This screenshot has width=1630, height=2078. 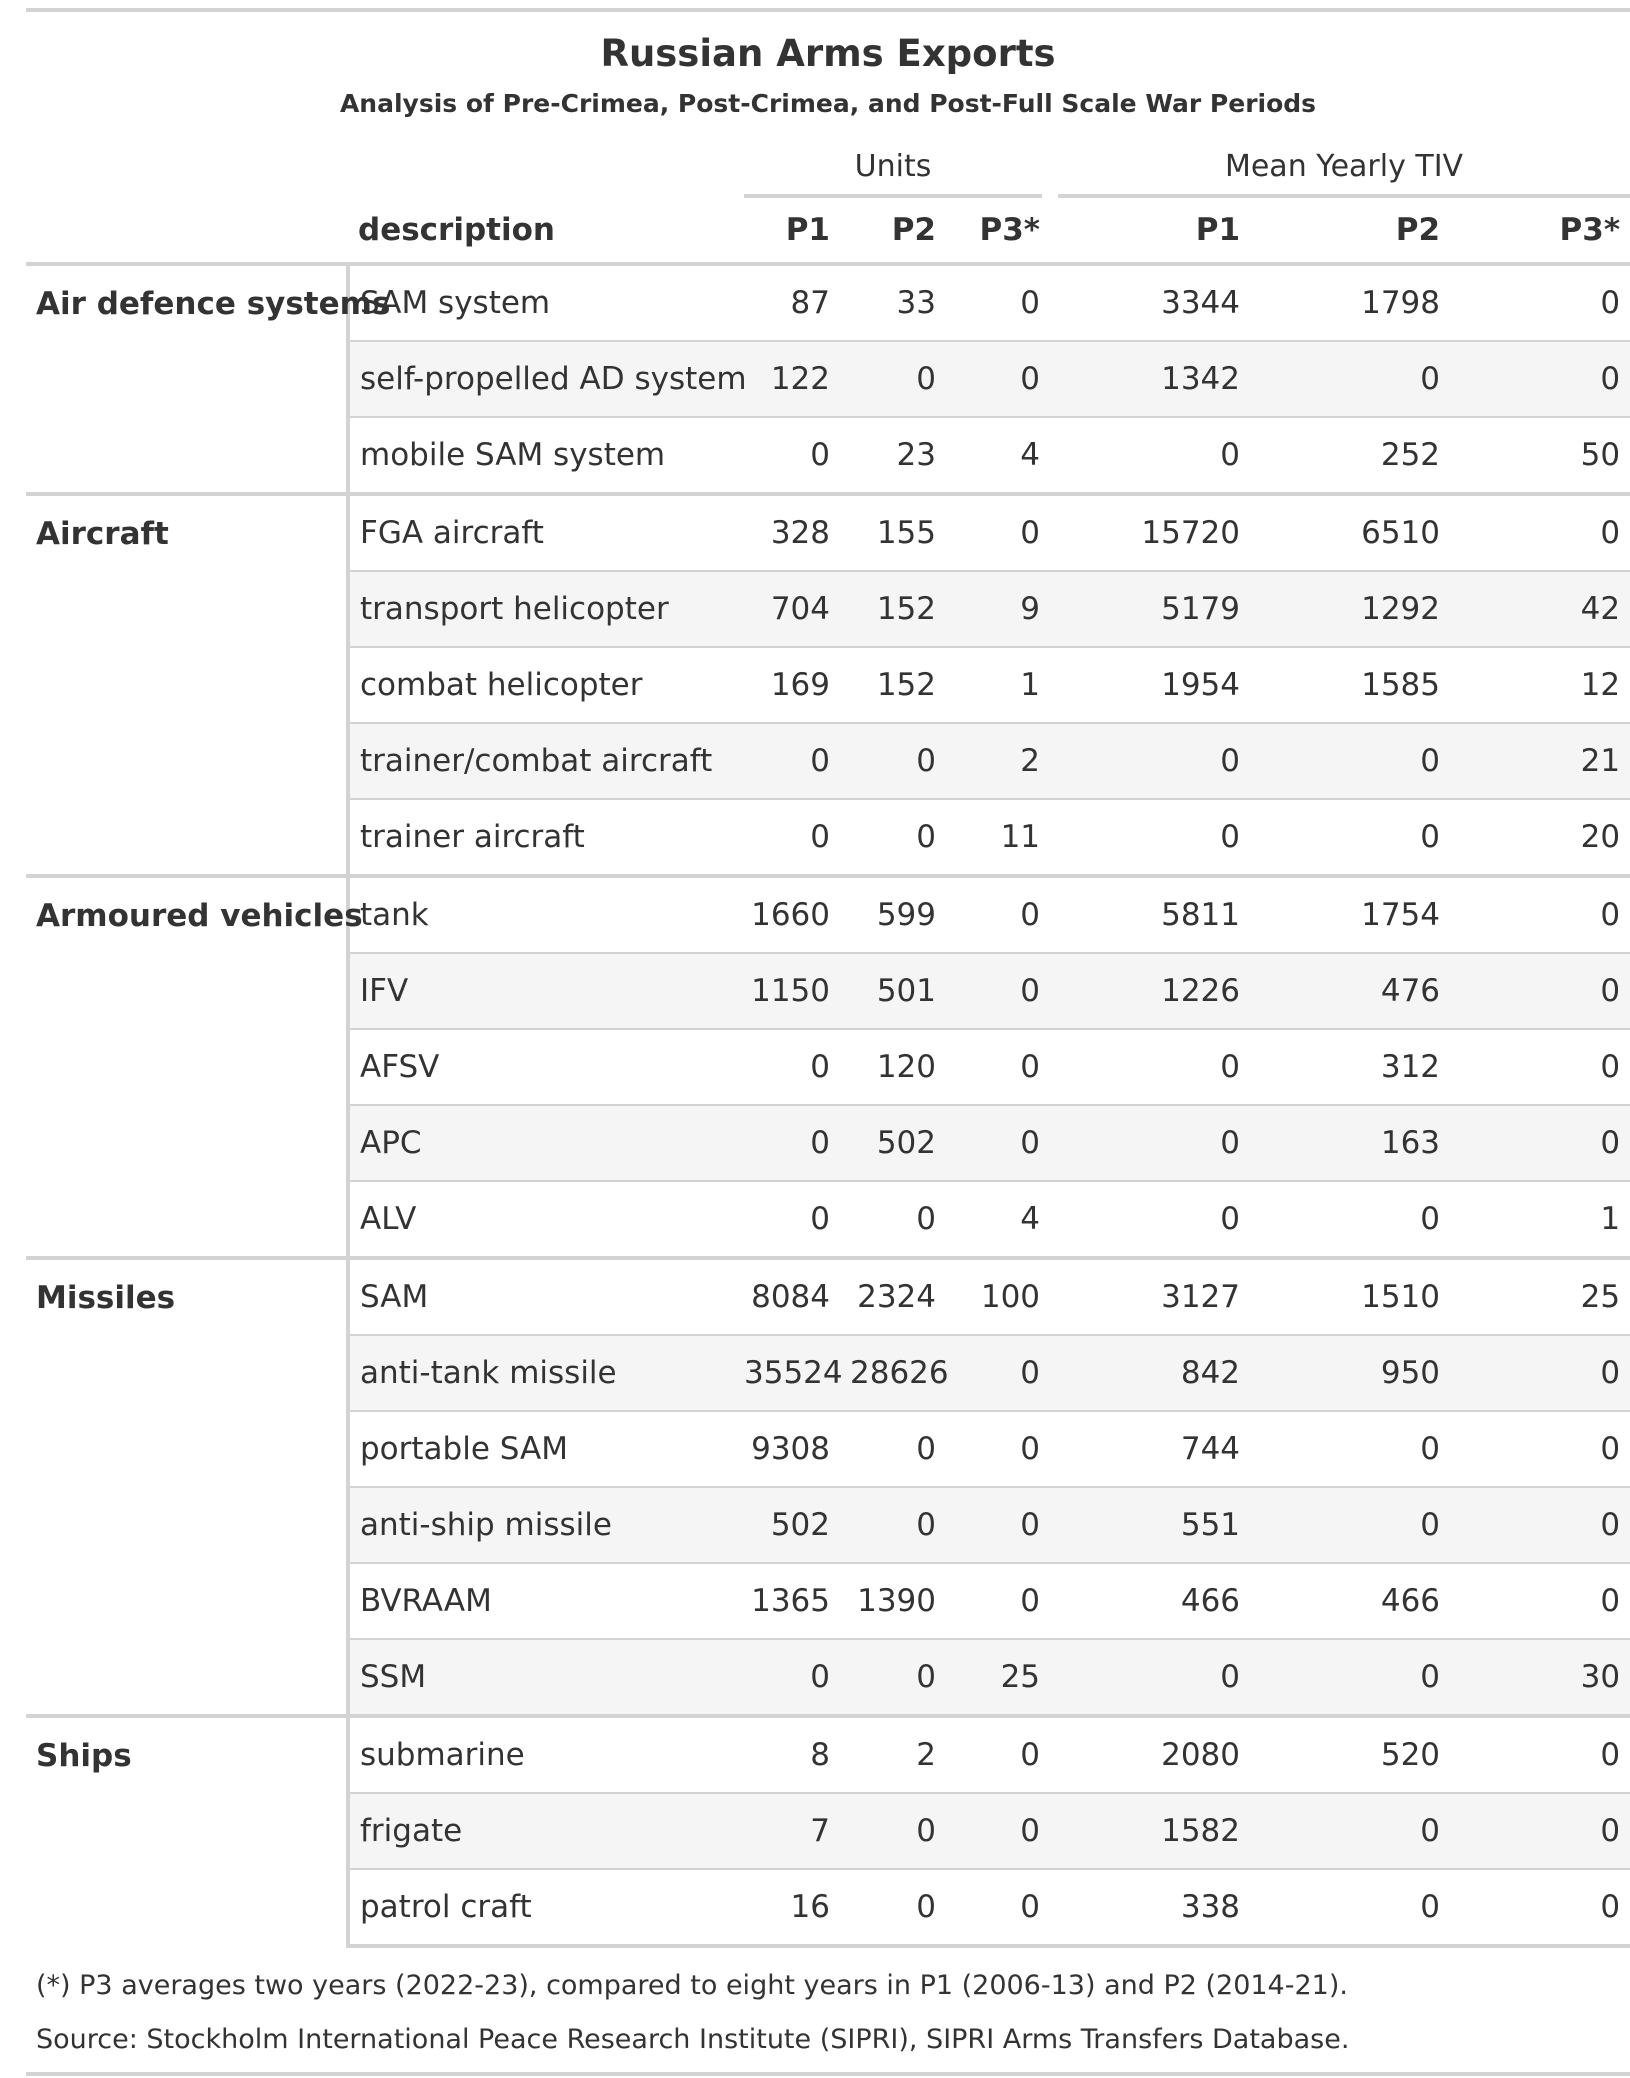 I want to click on table-row: Ships submarine 8 2 0 2080 520 0, so click(x=828, y=1831).